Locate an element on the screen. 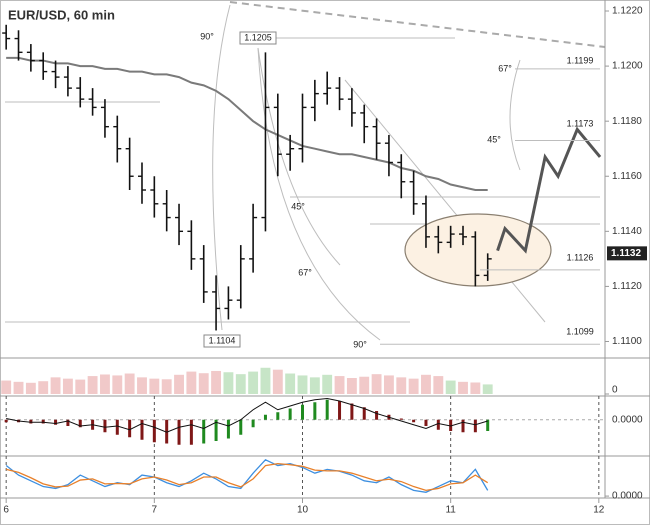 This screenshot has width=650, height=525. macd-signal is located at coordinates (247, 415).